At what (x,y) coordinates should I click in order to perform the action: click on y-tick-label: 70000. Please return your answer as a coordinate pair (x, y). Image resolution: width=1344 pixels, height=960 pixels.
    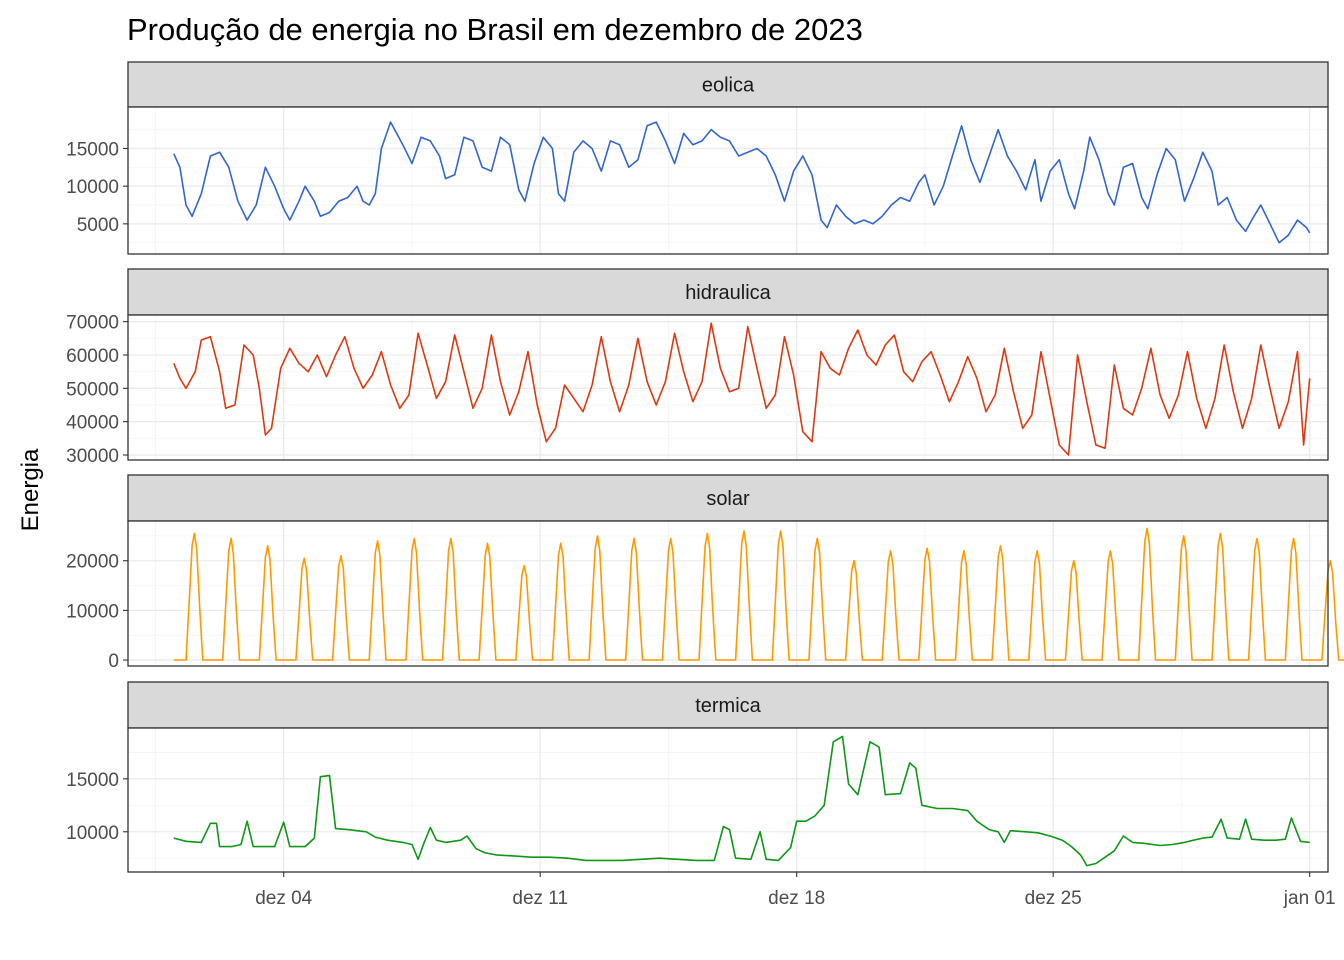
    Looking at the image, I should click on (92, 323).